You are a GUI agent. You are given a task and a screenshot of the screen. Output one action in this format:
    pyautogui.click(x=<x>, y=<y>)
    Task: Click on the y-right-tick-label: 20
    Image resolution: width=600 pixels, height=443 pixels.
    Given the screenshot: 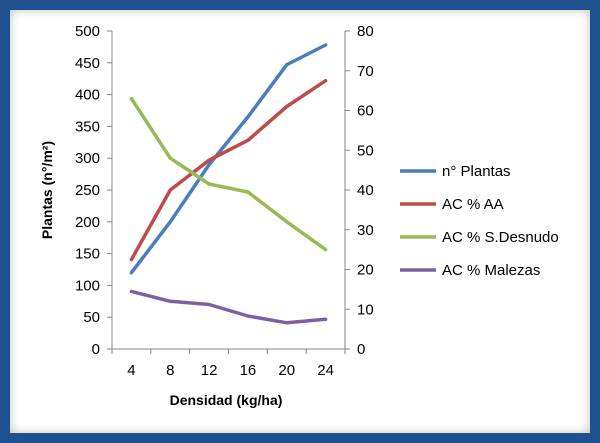 What is the action you would take?
    pyautogui.click(x=365, y=270)
    